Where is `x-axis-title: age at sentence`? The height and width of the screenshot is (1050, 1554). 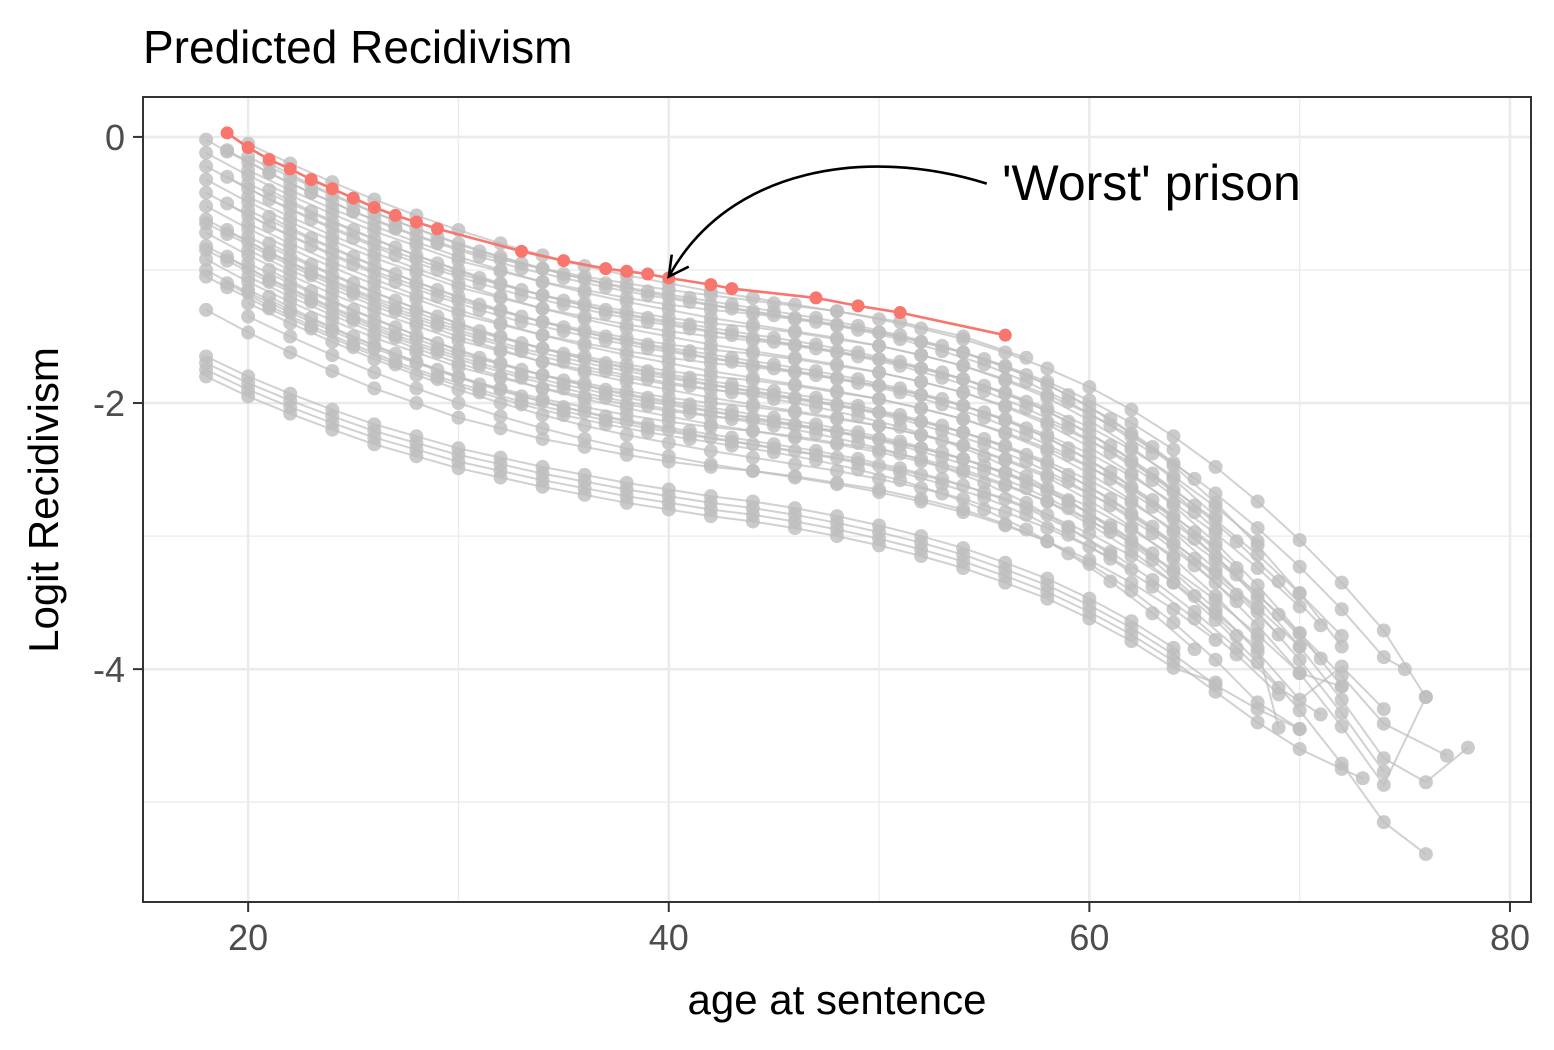
x-axis-title: age at sentence is located at coordinates (837, 999).